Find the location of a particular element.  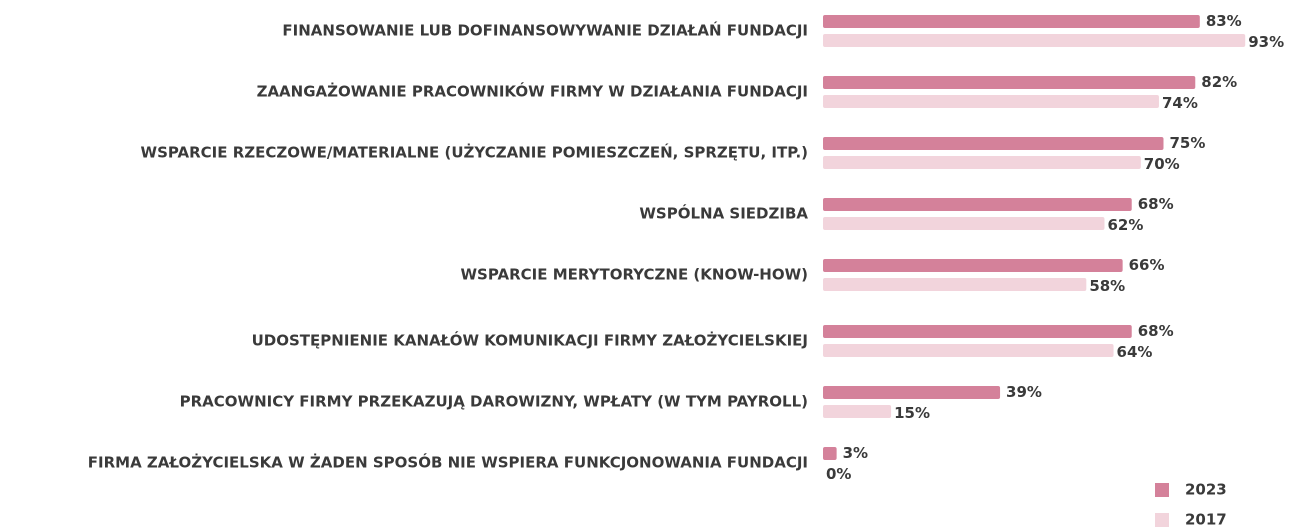

value-label: 0% is located at coordinates (838, 474).